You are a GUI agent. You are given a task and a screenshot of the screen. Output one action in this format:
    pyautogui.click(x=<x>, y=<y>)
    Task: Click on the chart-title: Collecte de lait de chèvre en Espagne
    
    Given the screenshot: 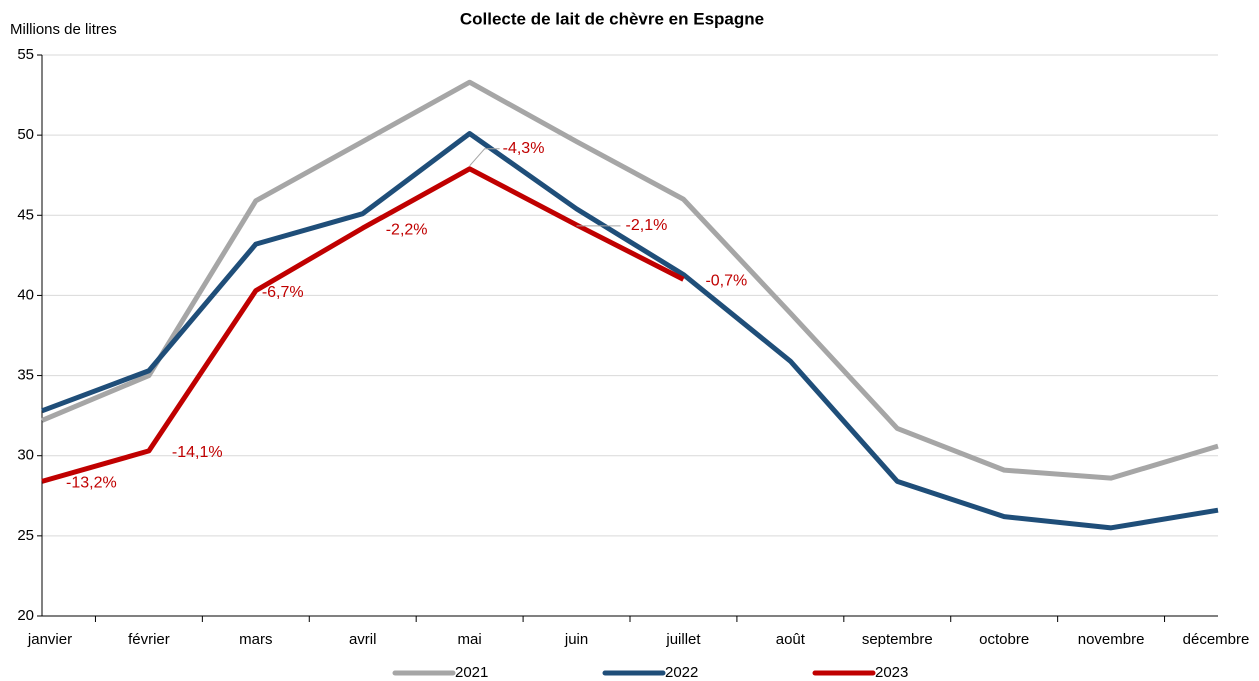 What is the action you would take?
    pyautogui.click(x=612, y=18)
    